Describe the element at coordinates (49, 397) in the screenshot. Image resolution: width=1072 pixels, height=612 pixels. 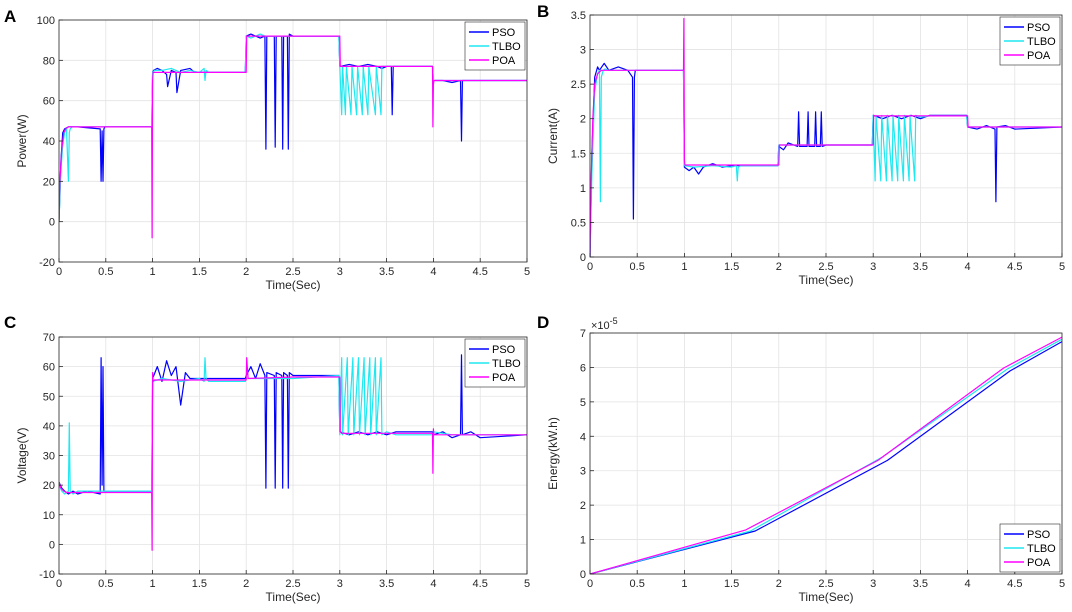
I see `y-tick-label: 50` at that location.